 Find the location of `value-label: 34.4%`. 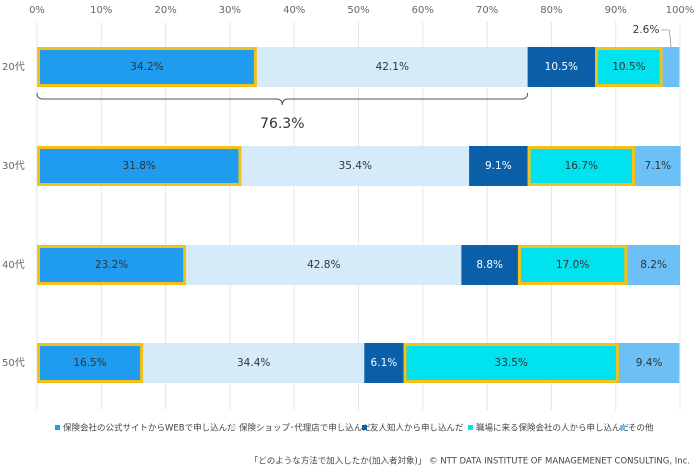

value-label: 34.4% is located at coordinates (253, 363).